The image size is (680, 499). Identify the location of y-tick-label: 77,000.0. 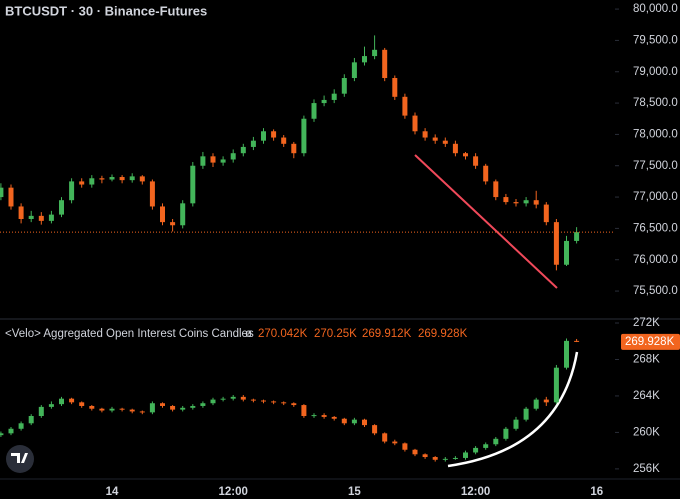
(655, 197).